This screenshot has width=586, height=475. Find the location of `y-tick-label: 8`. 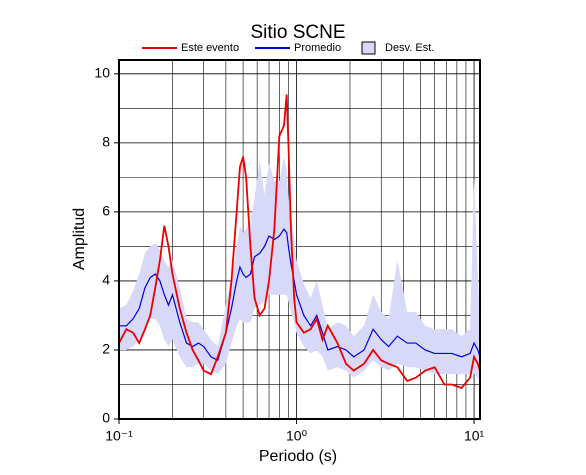

y-tick-label: 8 is located at coordinates (106, 142).